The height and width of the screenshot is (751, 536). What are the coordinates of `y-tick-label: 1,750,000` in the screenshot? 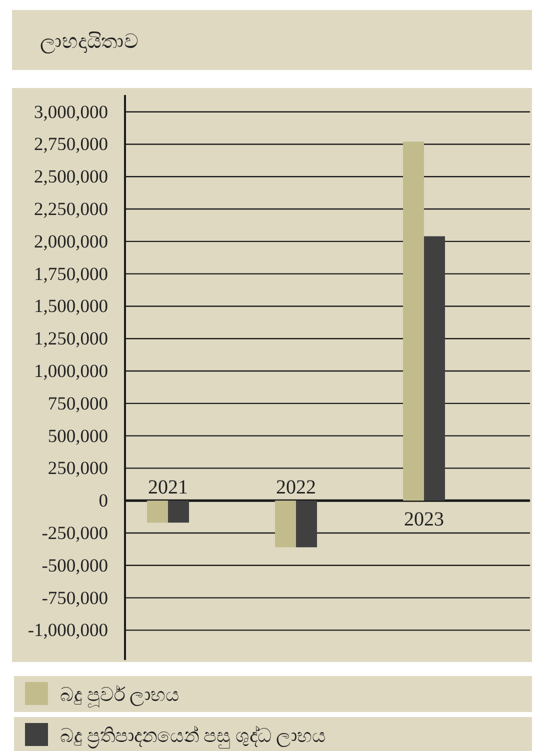 It's located at (71, 274).